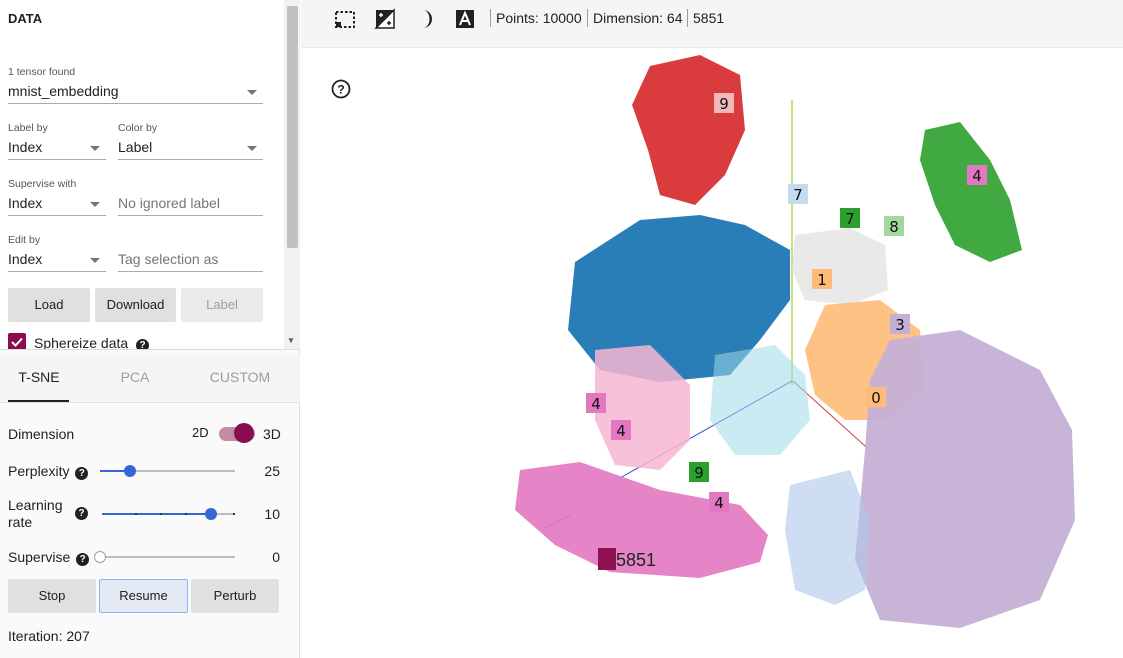 The width and height of the screenshot is (1123, 658). What do you see at coordinates (276, 557) in the screenshot?
I see `supervise-value: 0` at bounding box center [276, 557].